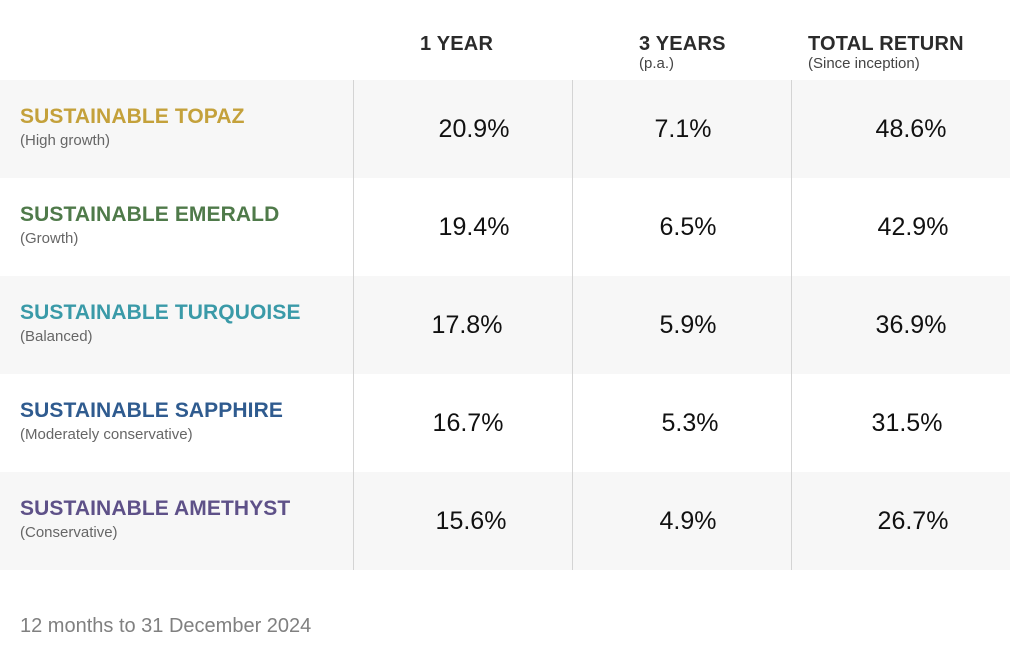 The height and width of the screenshot is (667, 1010). What do you see at coordinates (911, 129) in the screenshot?
I see `value-total-return: 48.6%` at bounding box center [911, 129].